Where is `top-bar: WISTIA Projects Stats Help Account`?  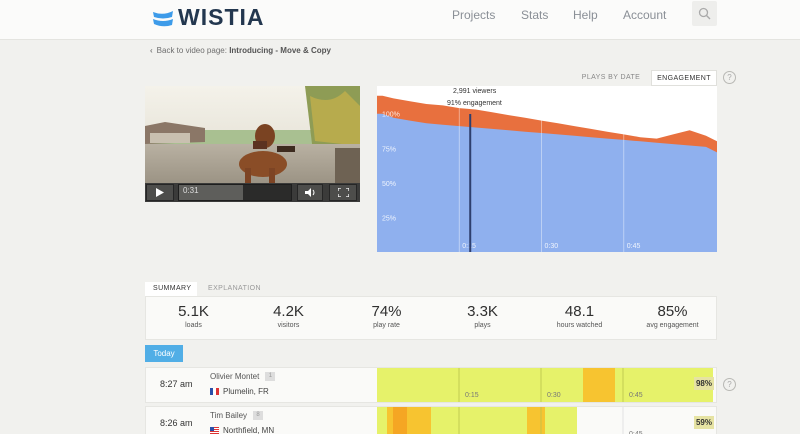
top-bar: WISTIA Projects Stats Help Account is located at coordinates (400, 20).